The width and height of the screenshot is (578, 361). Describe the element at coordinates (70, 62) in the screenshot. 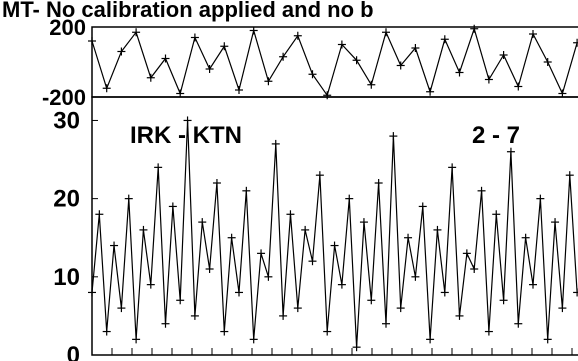

I see `phase-y-ticks: 200 -200` at that location.